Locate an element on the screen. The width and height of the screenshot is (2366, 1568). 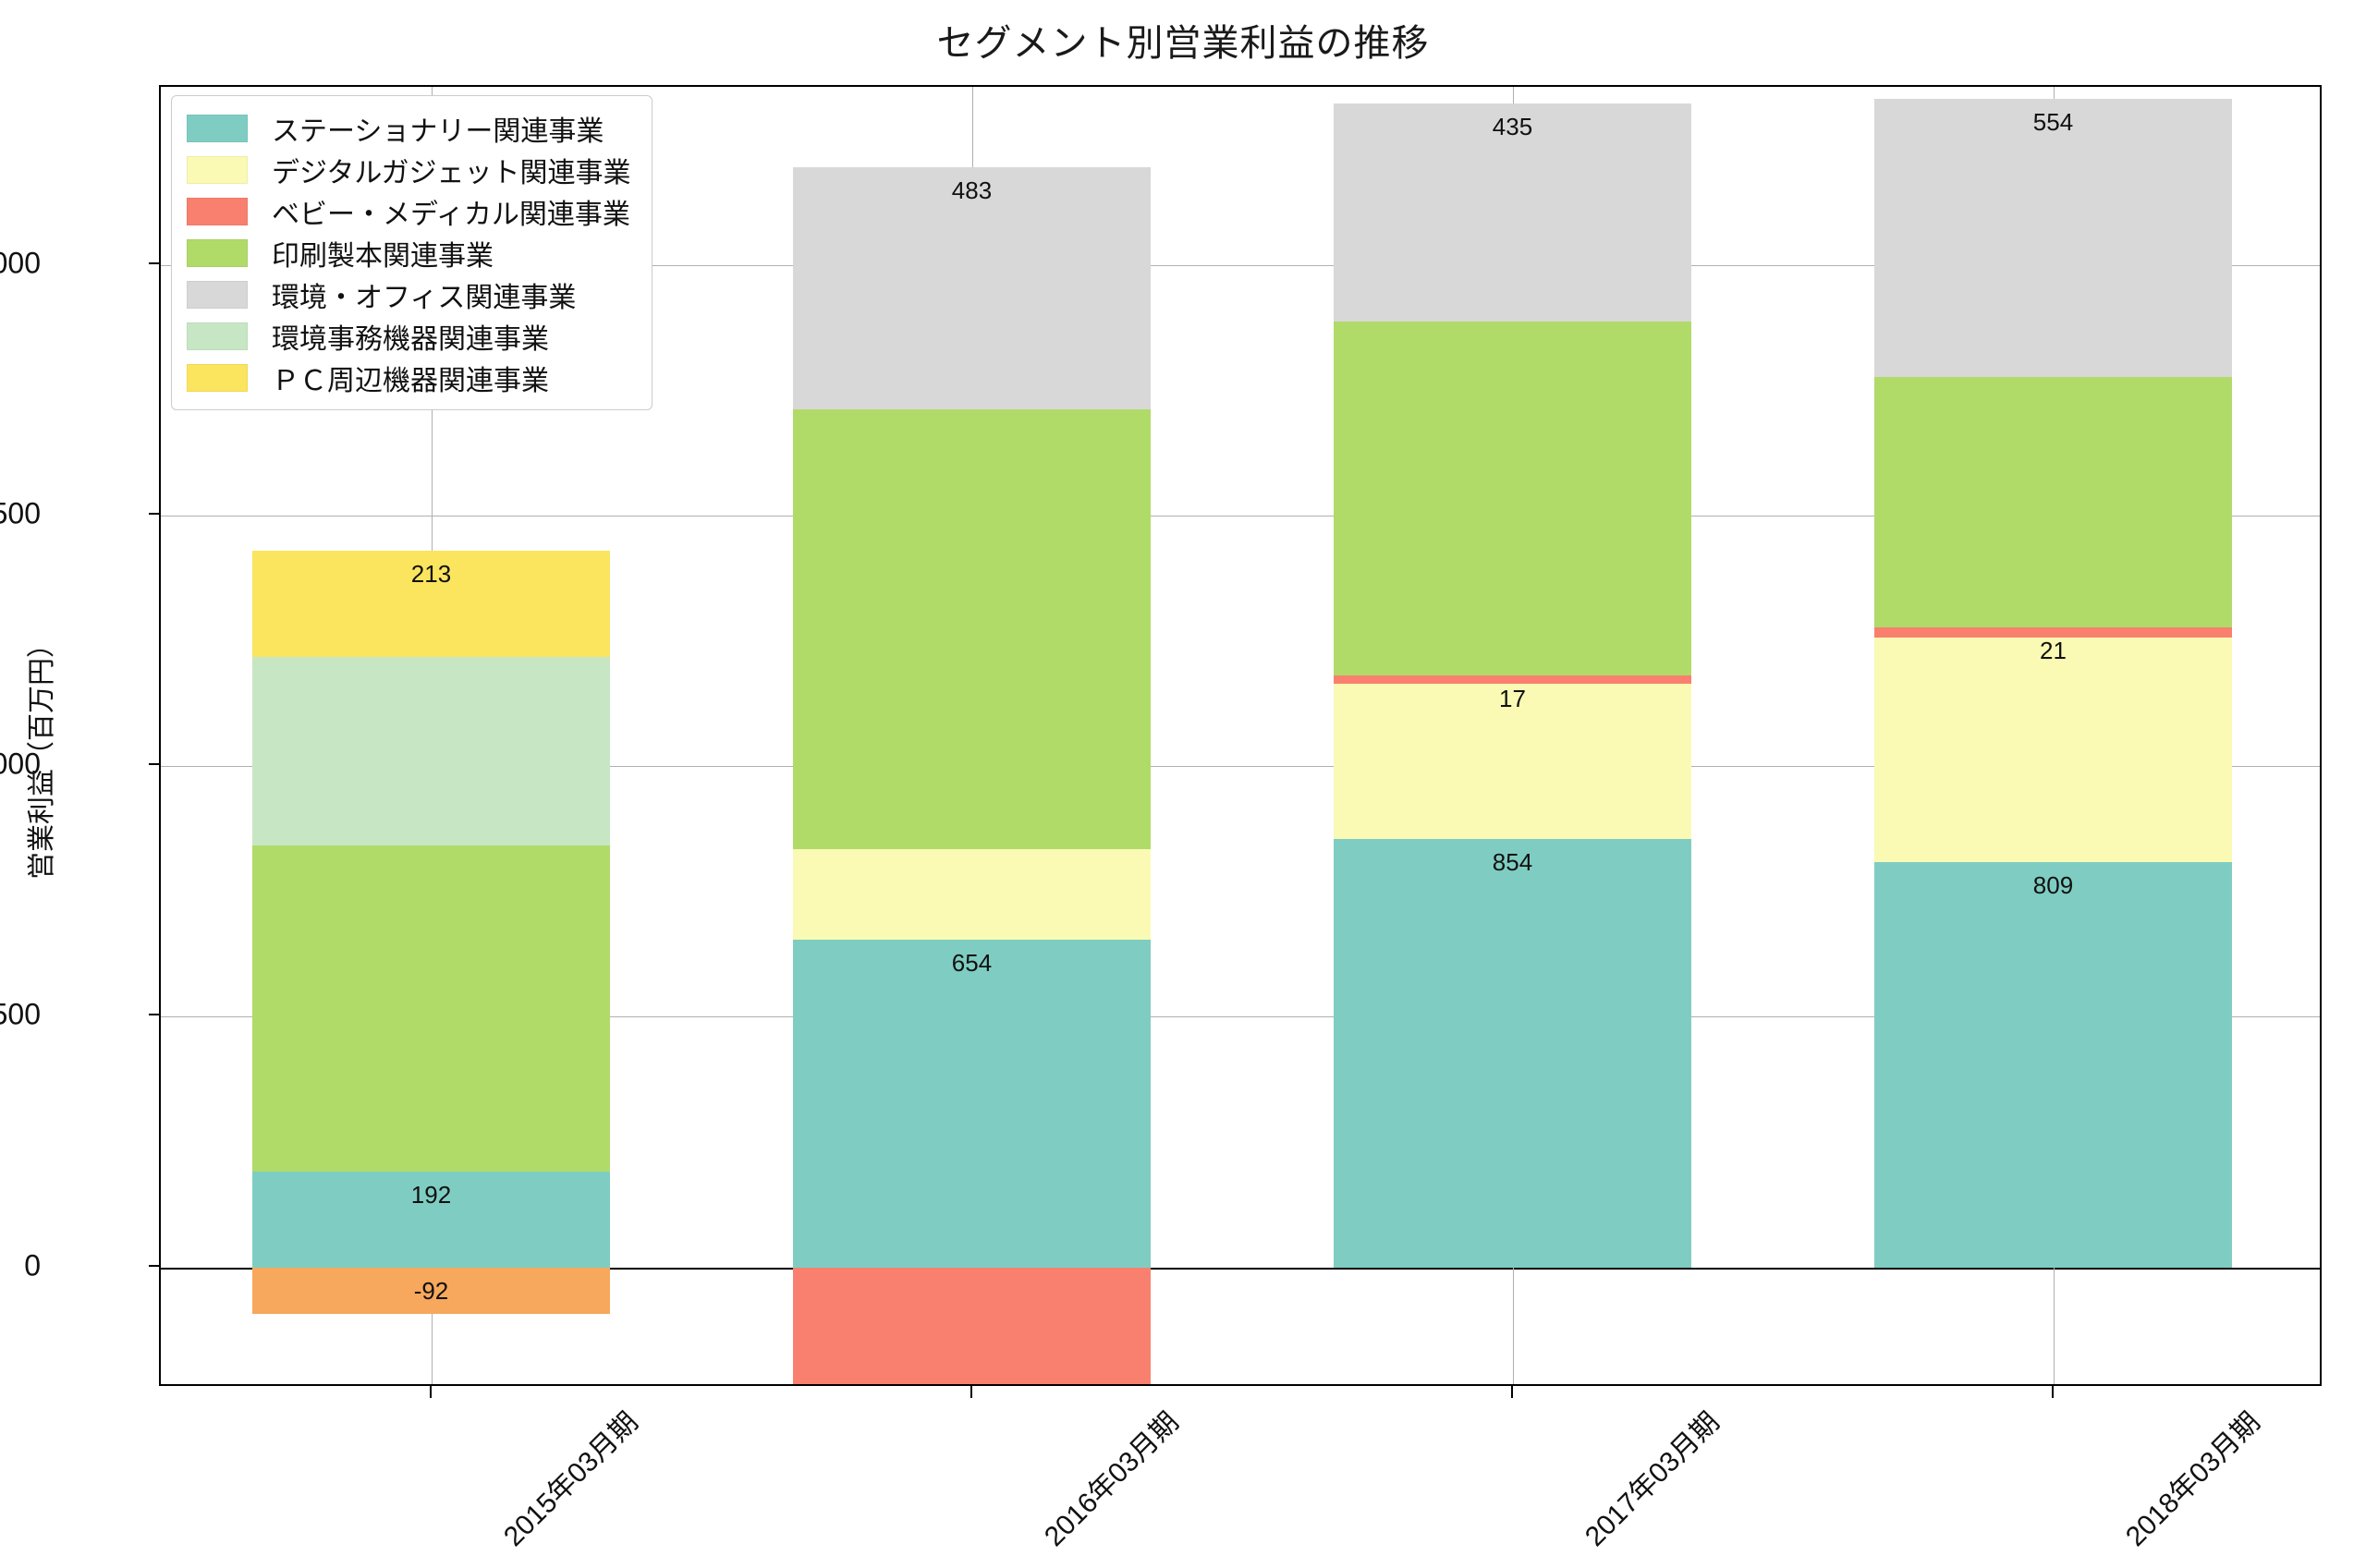
legend-item: 環境事務機器関連事業 is located at coordinates (409, 336).